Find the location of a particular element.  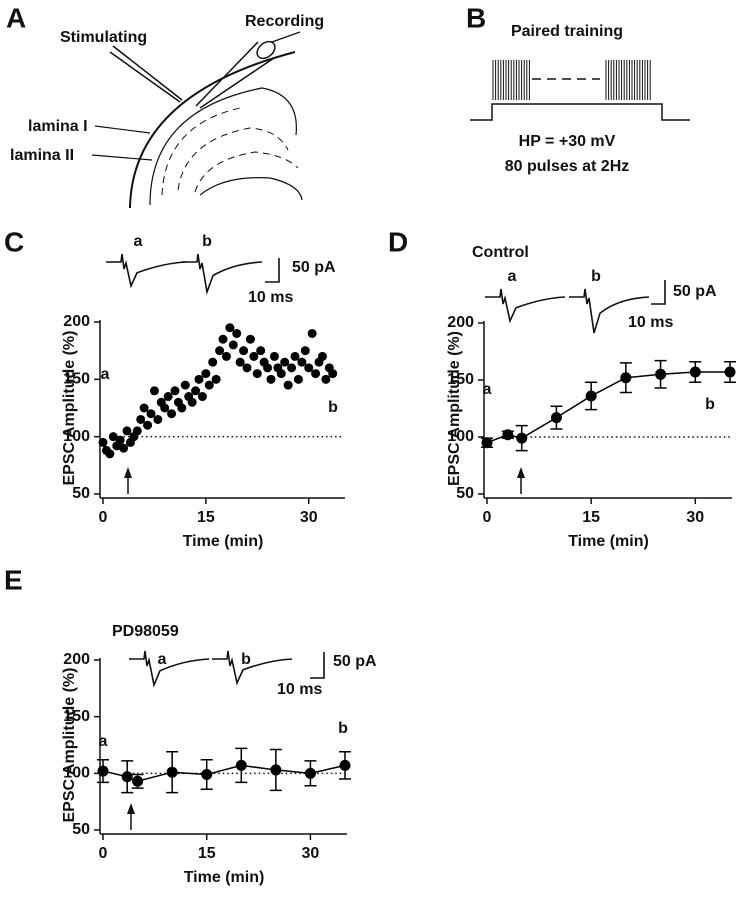

label-stimulating: Stimulating is located at coordinates (103, 37).